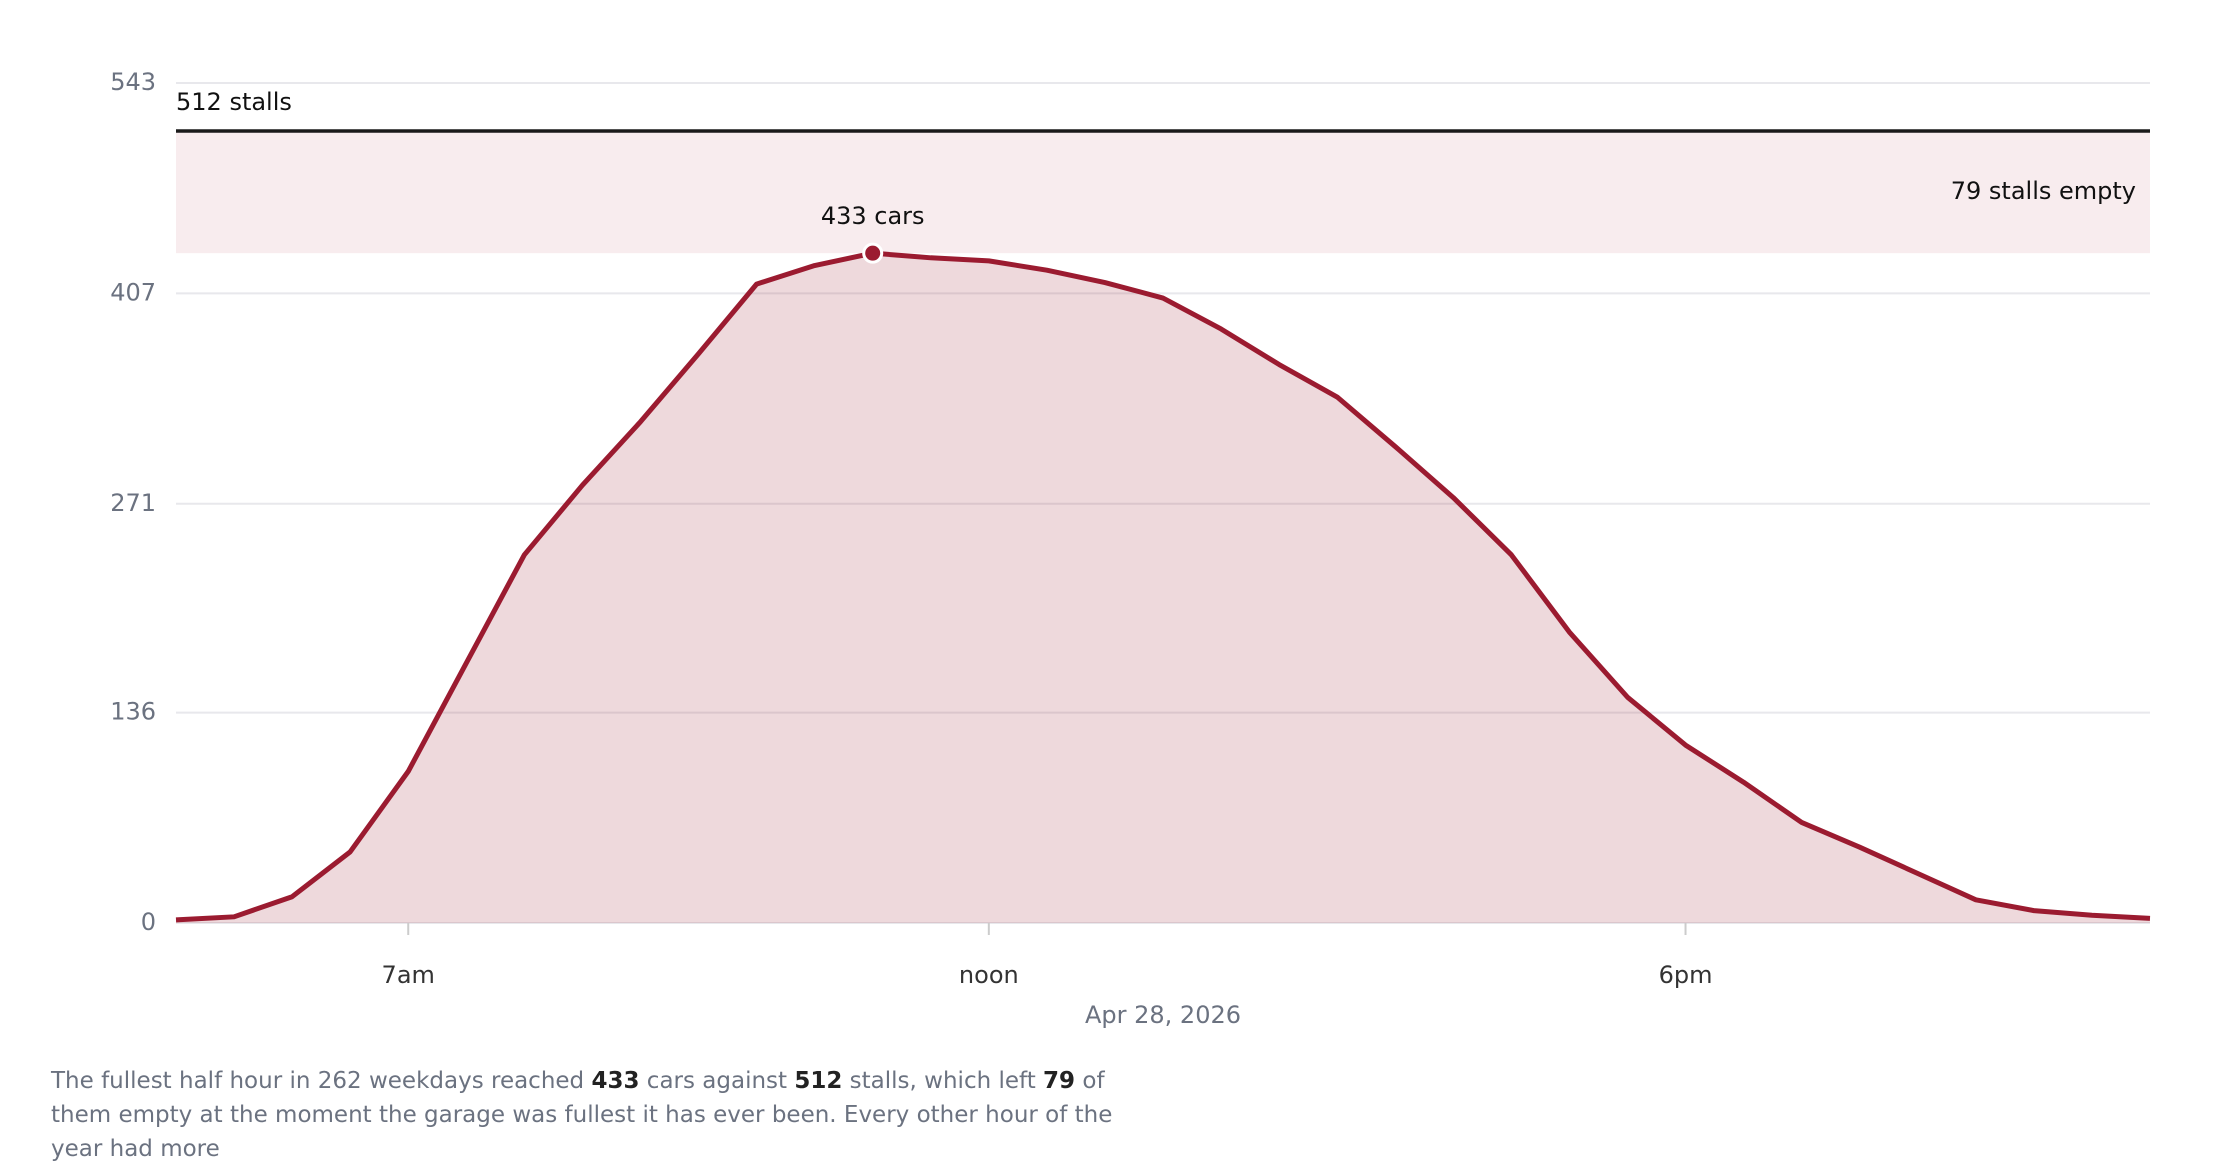 The image size is (2240, 1166). What do you see at coordinates (873, 253) in the screenshot?
I see `peak-dot` at bounding box center [873, 253].